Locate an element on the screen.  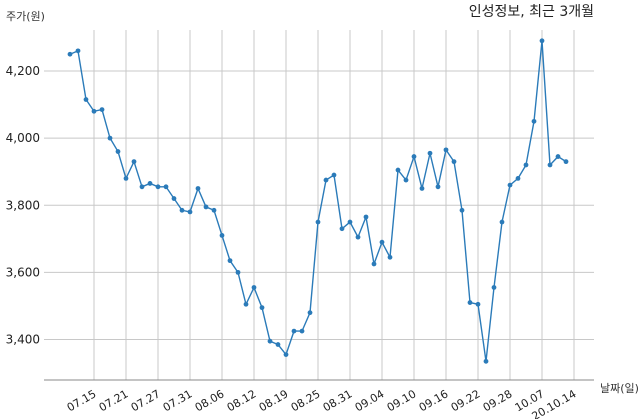
x-tick-label: 09.16 is located at coordinates (434, 400).